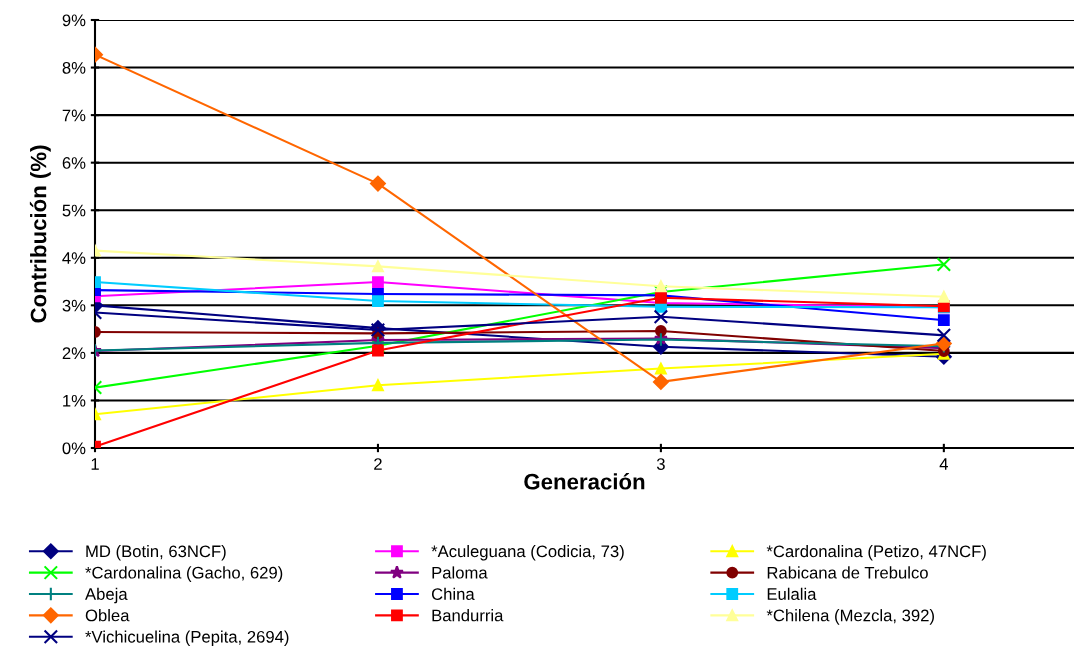  I want to click on x-tick-label: 2, so click(378, 464).